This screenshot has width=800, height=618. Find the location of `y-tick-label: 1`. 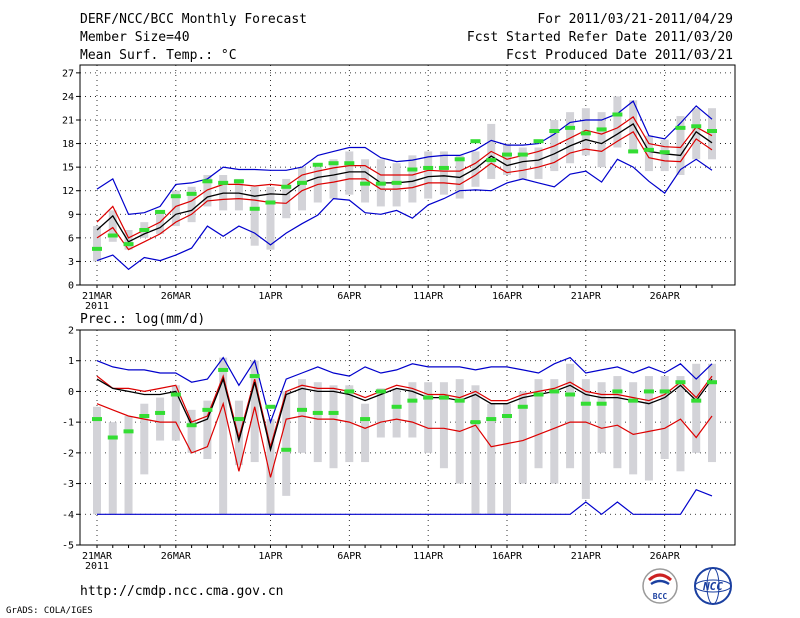

y-tick-label: 1 is located at coordinates (71, 361).